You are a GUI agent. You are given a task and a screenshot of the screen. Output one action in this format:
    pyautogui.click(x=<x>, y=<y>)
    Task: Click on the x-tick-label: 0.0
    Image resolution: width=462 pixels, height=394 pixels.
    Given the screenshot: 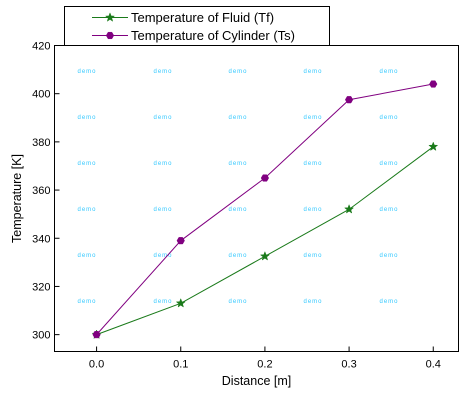 What is the action you would take?
    pyautogui.click(x=96, y=365)
    